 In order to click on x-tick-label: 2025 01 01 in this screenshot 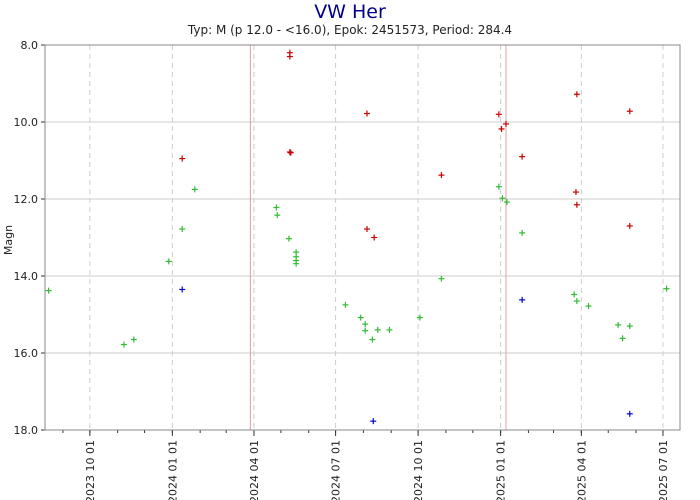, I will do `click(501, 470)`.